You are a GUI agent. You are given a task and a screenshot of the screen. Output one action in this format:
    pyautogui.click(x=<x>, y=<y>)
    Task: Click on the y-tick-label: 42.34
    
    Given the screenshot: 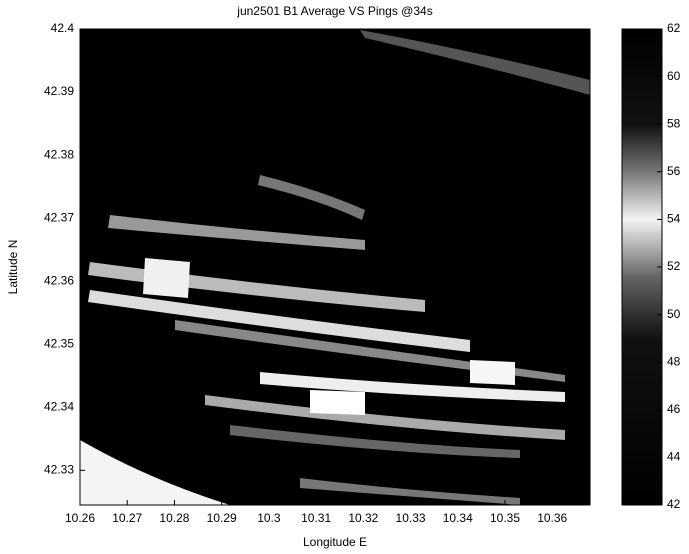 What is the action you would take?
    pyautogui.click(x=59, y=406)
    